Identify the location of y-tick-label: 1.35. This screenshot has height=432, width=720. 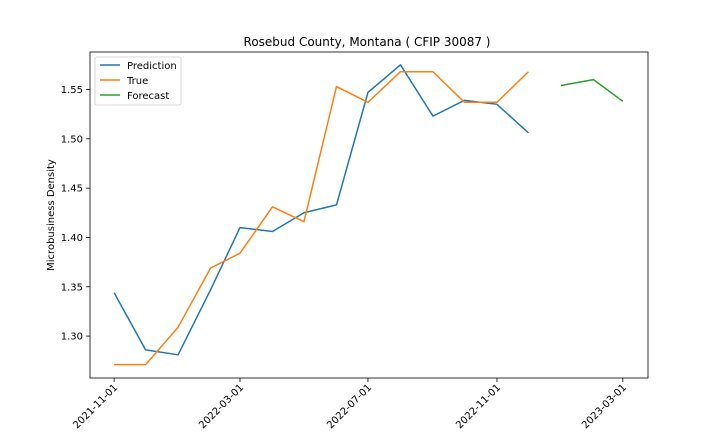
(72, 287).